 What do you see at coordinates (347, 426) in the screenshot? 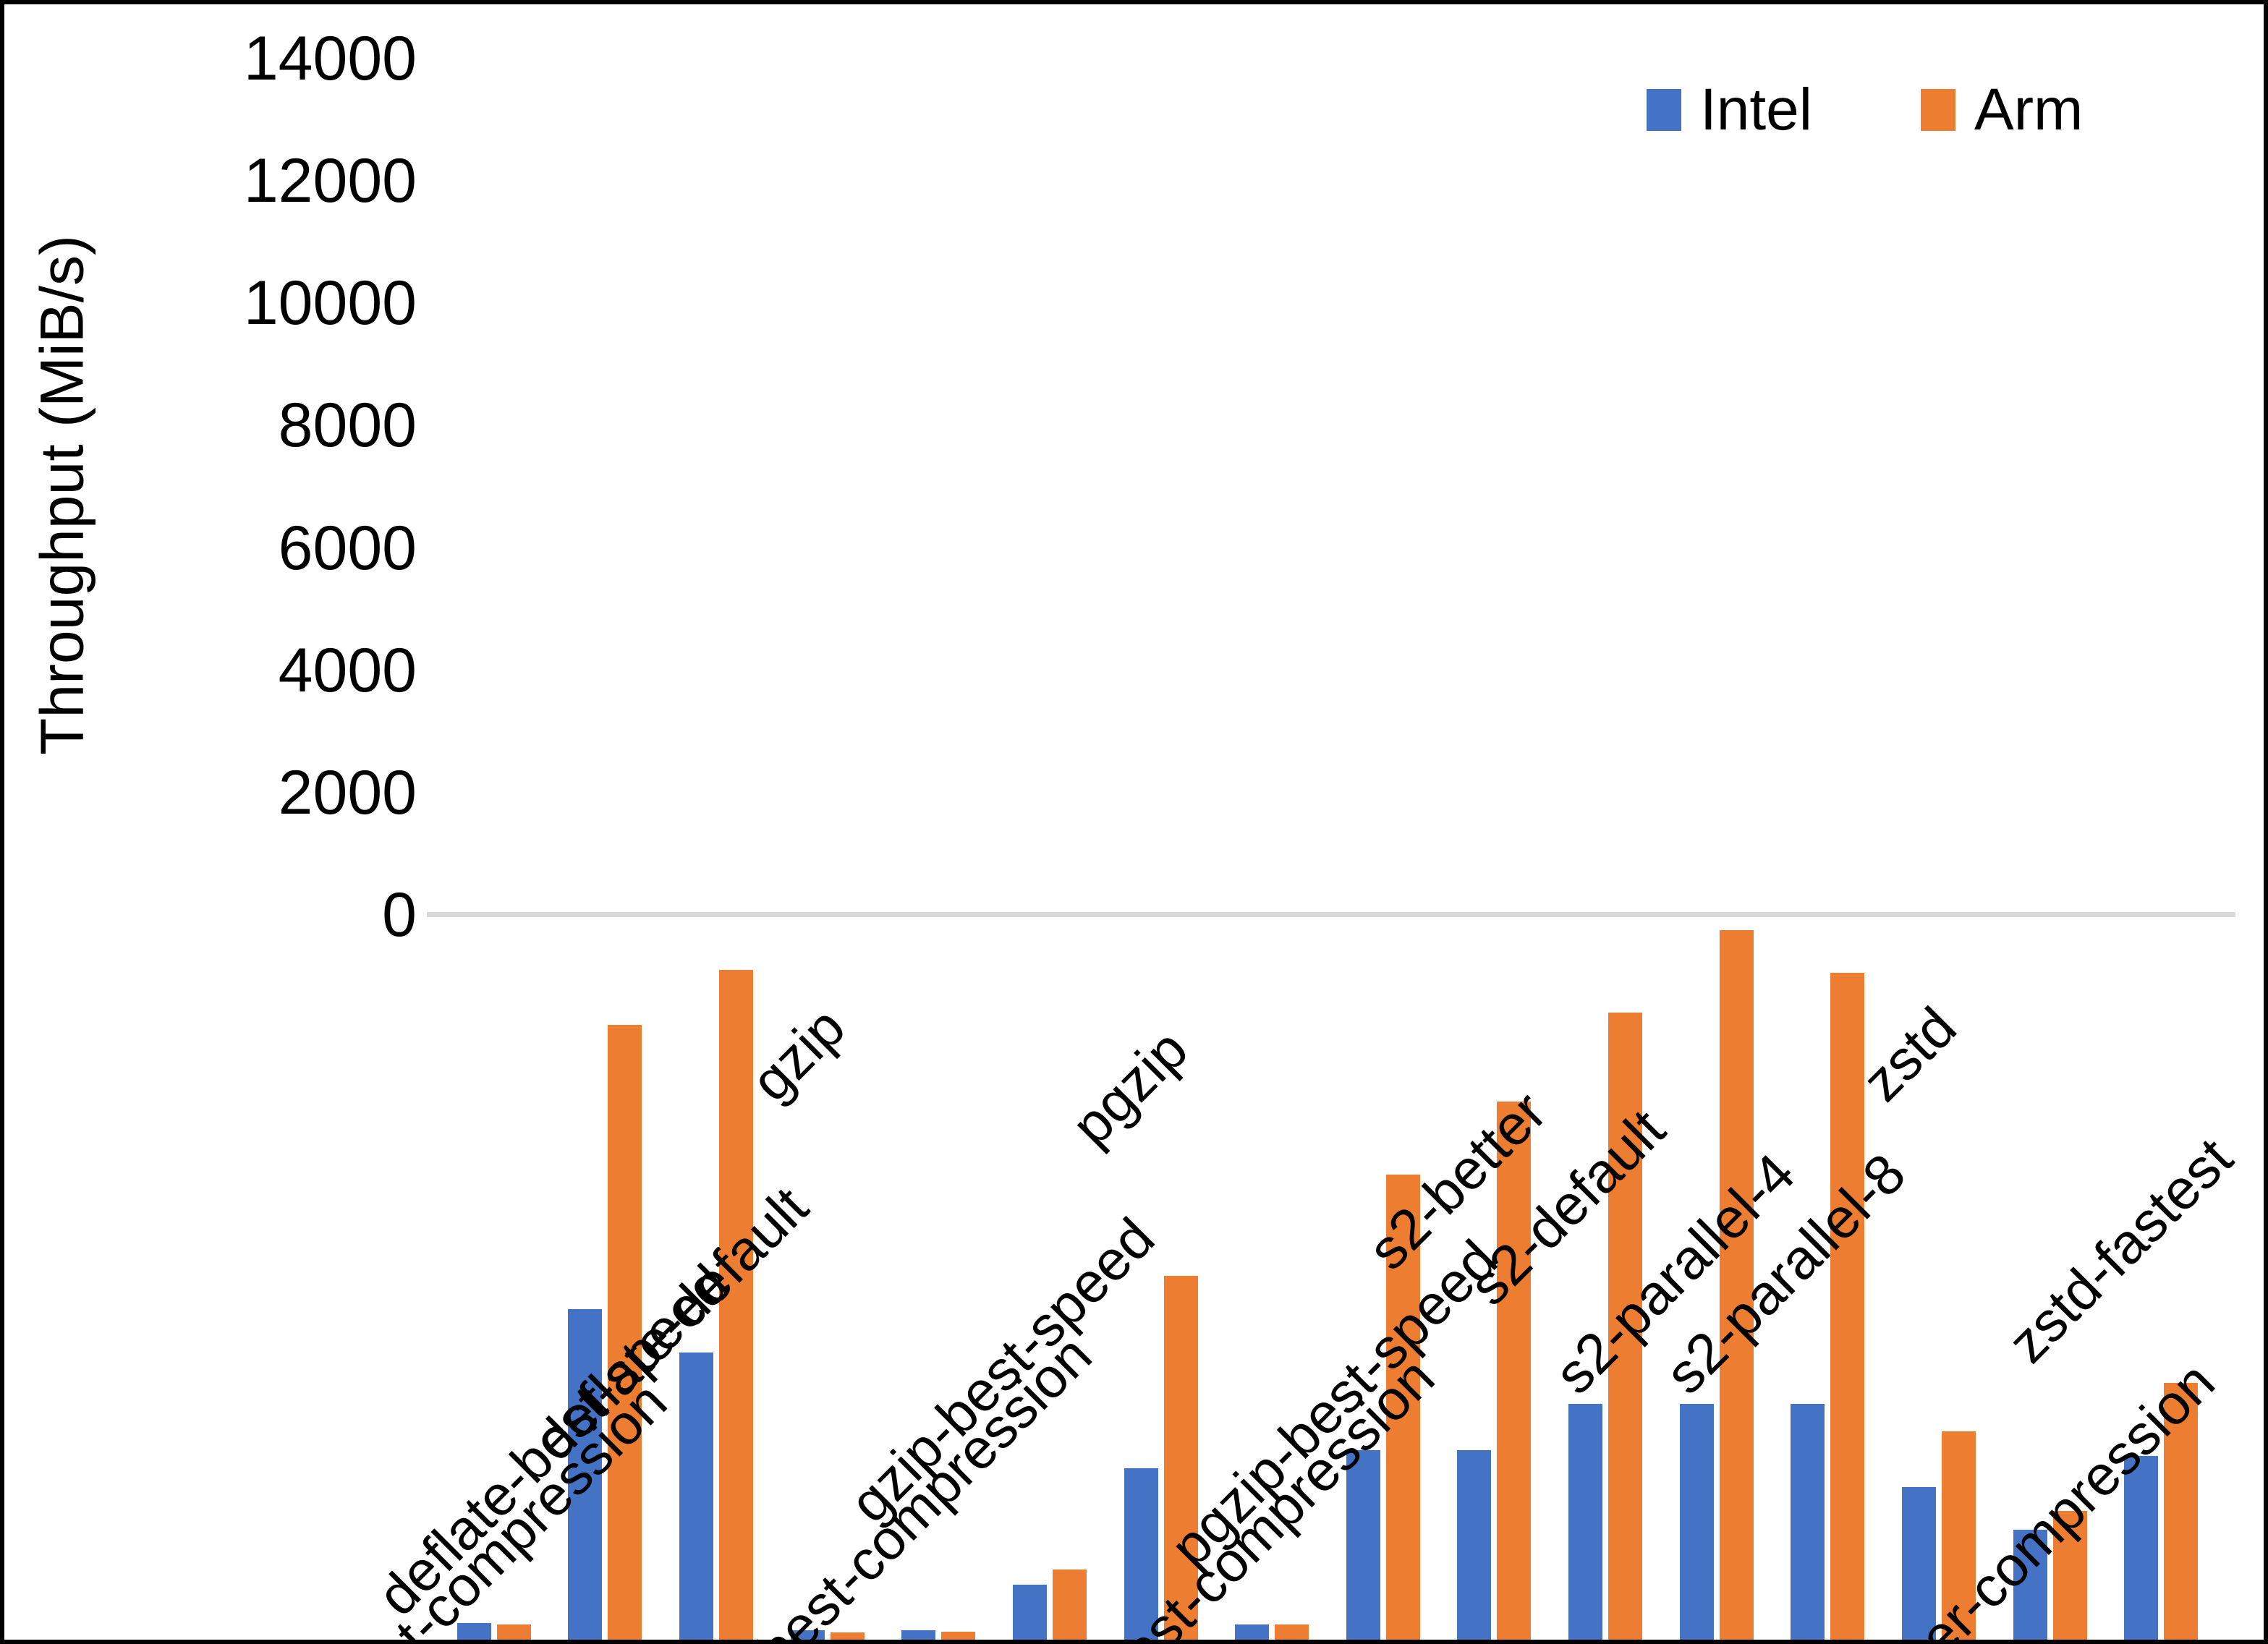
I see `y-tick-label: 8000` at bounding box center [347, 426].